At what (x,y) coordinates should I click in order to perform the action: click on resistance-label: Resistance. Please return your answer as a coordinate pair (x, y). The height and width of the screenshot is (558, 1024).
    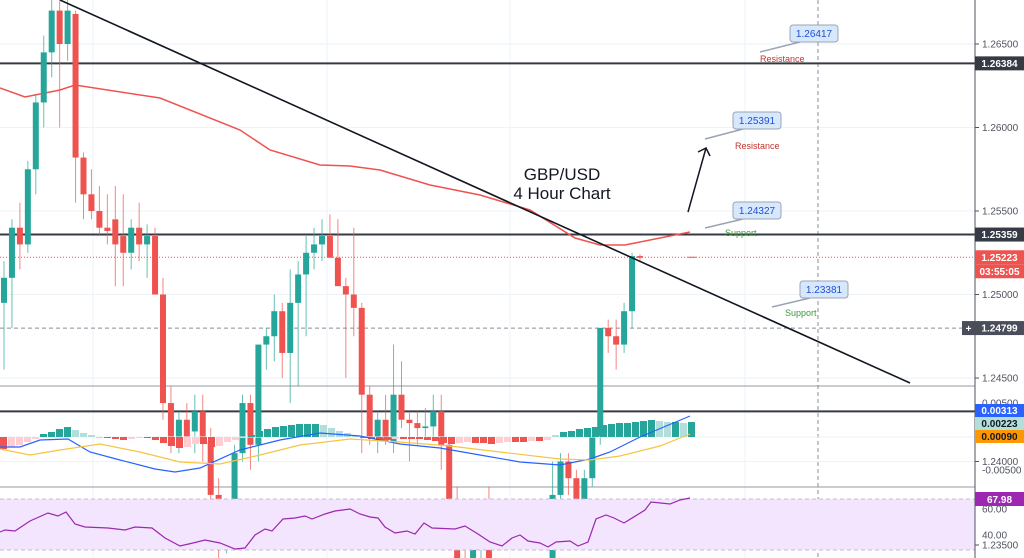
    Looking at the image, I should click on (757, 146).